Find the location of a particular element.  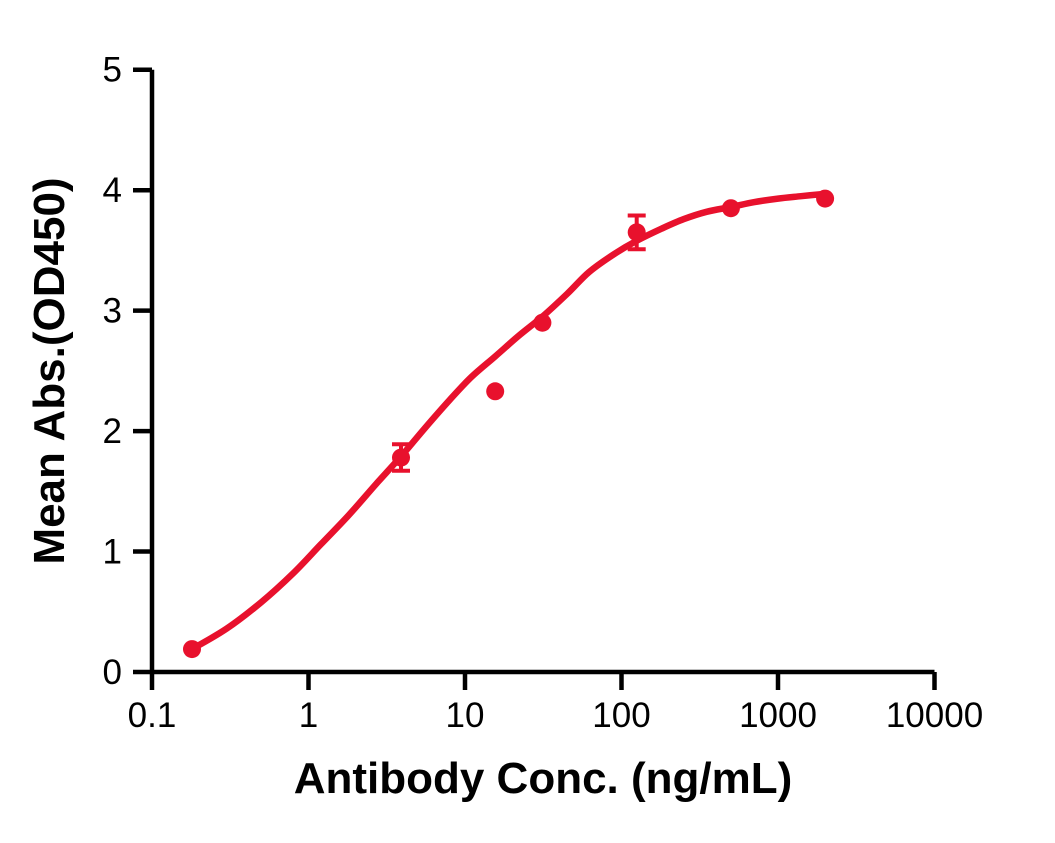

y-axis-title: Mean Abs.(OD450) is located at coordinates (49, 370).